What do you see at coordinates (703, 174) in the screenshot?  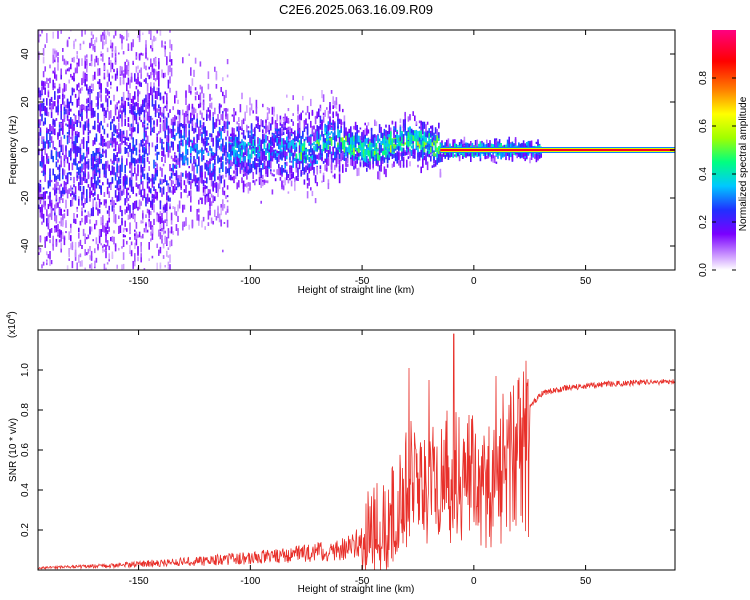 I see `colorbar-tick-label: 0.4` at bounding box center [703, 174].